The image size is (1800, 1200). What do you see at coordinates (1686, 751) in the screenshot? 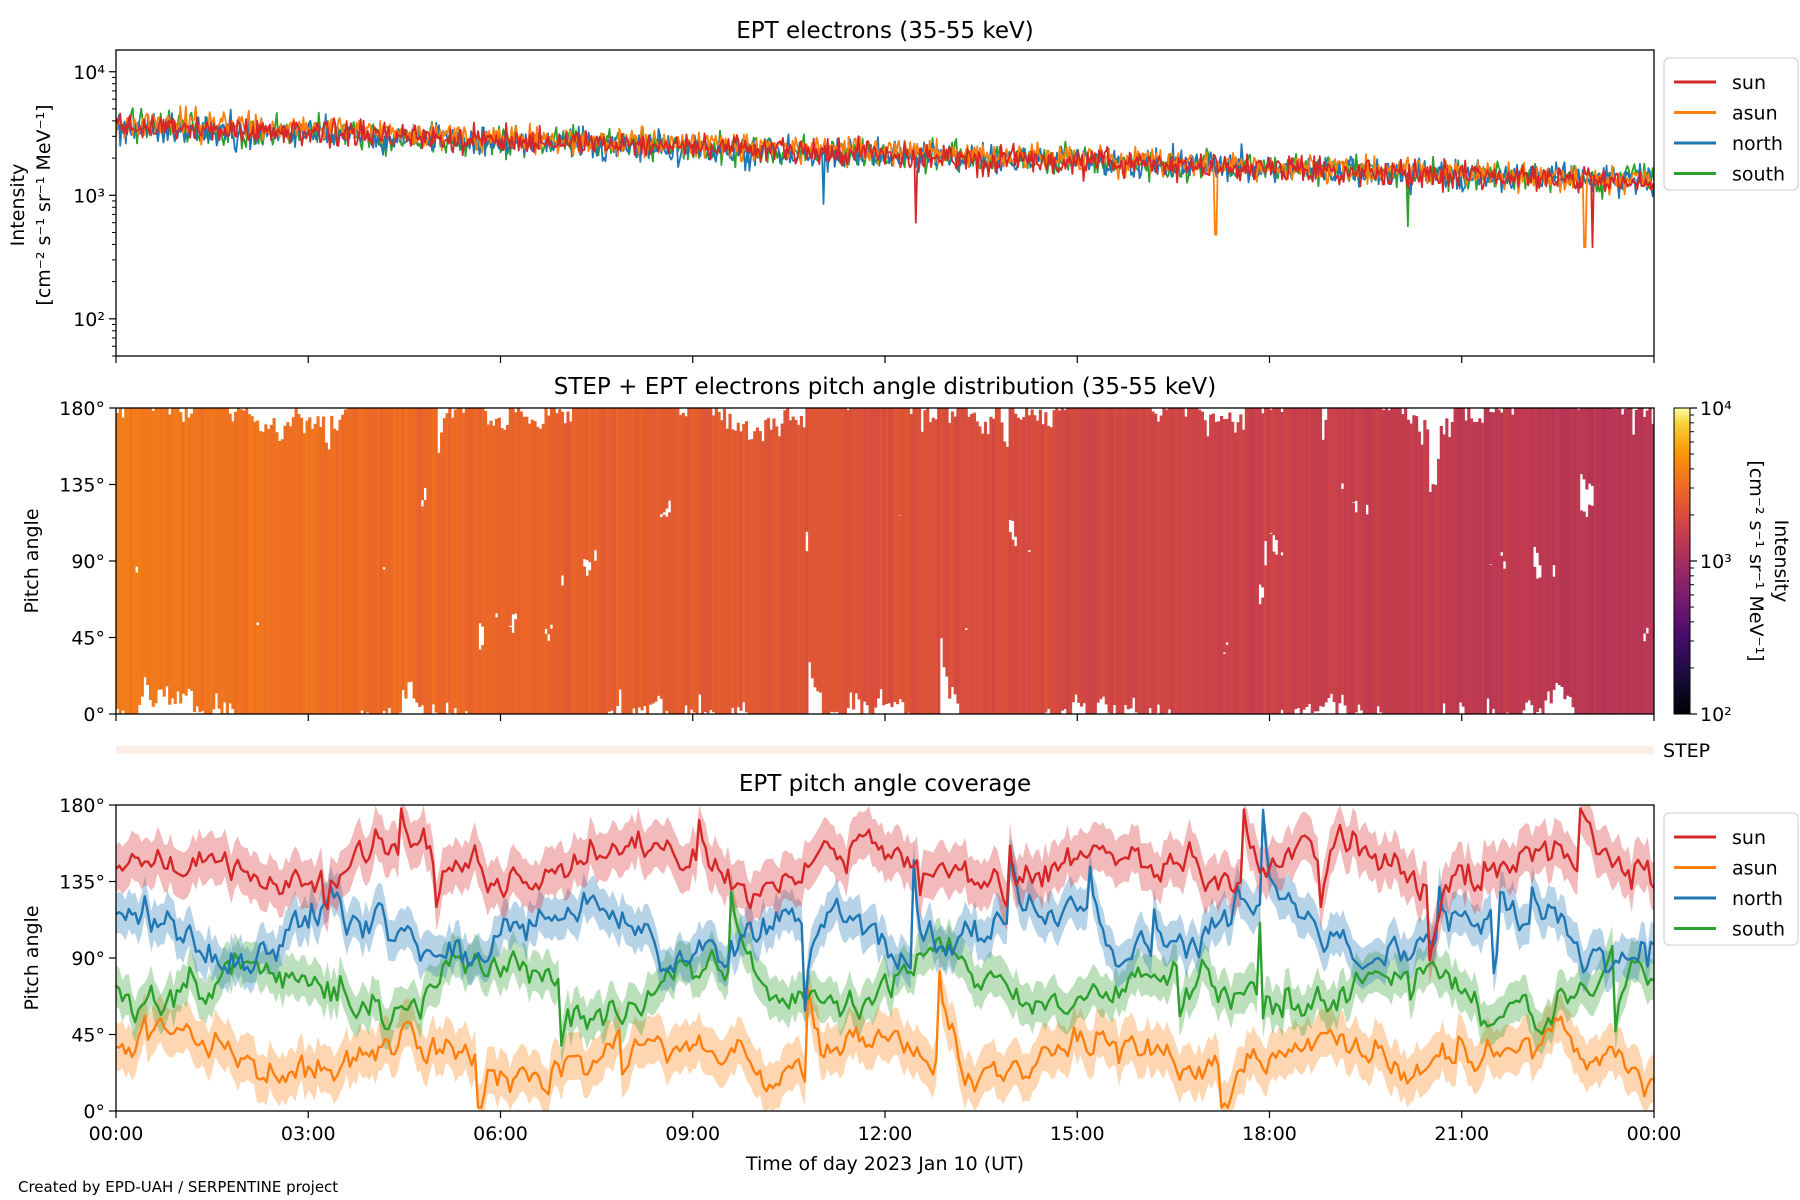
I see `step-label: STEP` at bounding box center [1686, 751].